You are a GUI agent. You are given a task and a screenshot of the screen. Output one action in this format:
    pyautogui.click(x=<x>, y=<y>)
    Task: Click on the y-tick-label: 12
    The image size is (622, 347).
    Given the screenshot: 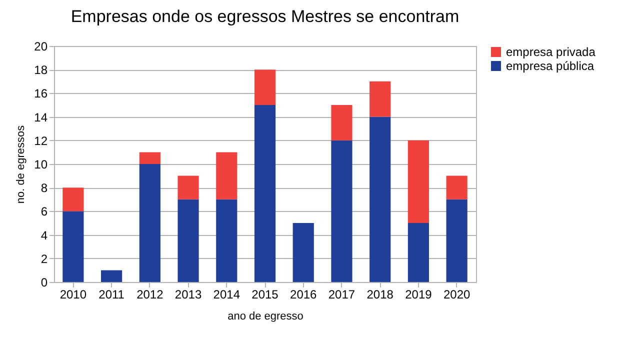 What is the action you would take?
    pyautogui.click(x=41, y=141)
    